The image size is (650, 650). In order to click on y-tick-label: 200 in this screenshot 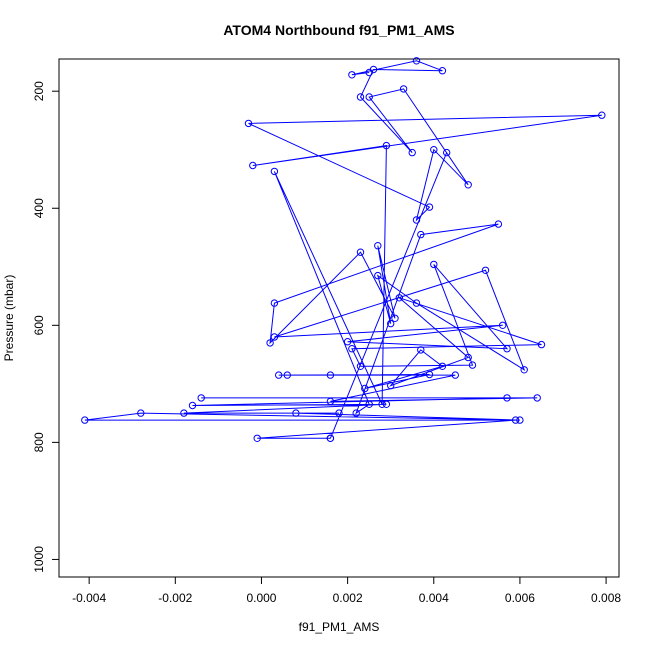, I will do `click(39, 91)`.